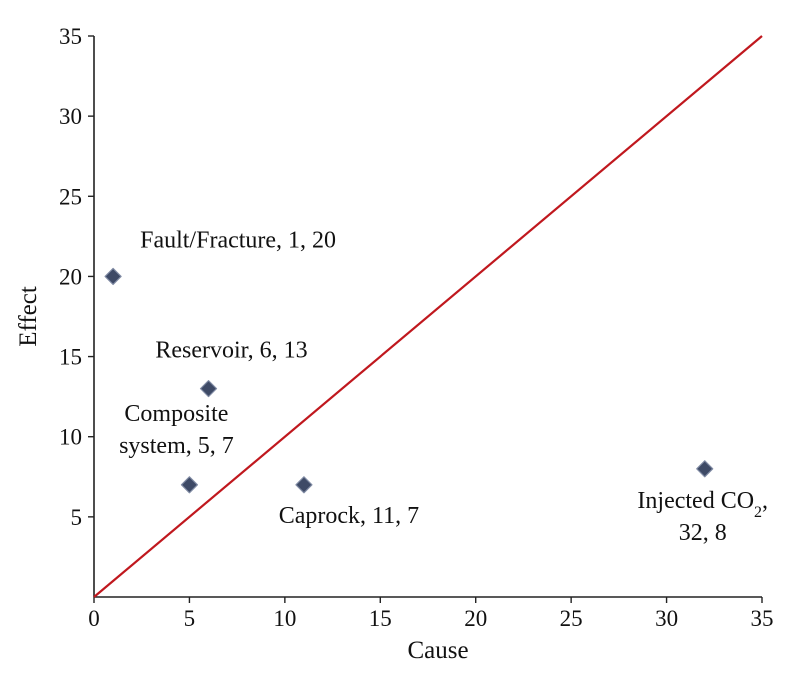 The width and height of the screenshot is (804, 674). What do you see at coordinates (238, 240) in the screenshot?
I see `point-label: Fault/Fracture, 1, 20` at bounding box center [238, 240].